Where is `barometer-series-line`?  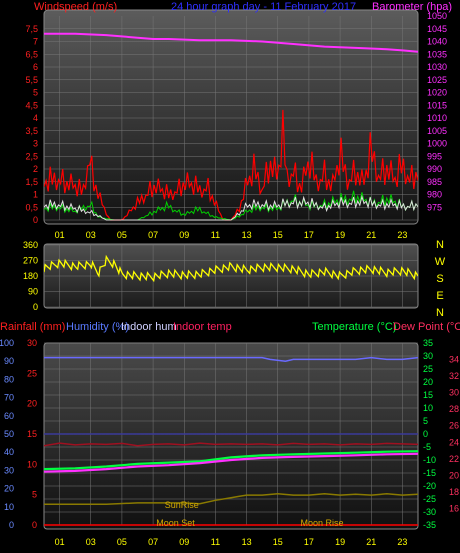
barometer-series-line is located at coordinates (231, 42).